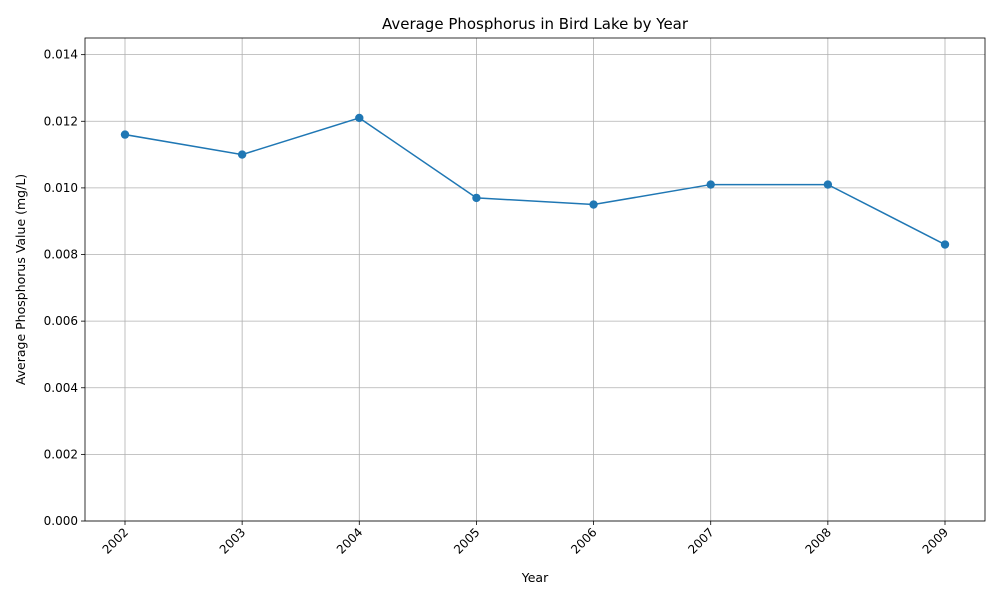 This screenshot has height=600, width=1000. What do you see at coordinates (466, 540) in the screenshot?
I see `x-tick-label: 2005` at bounding box center [466, 540].